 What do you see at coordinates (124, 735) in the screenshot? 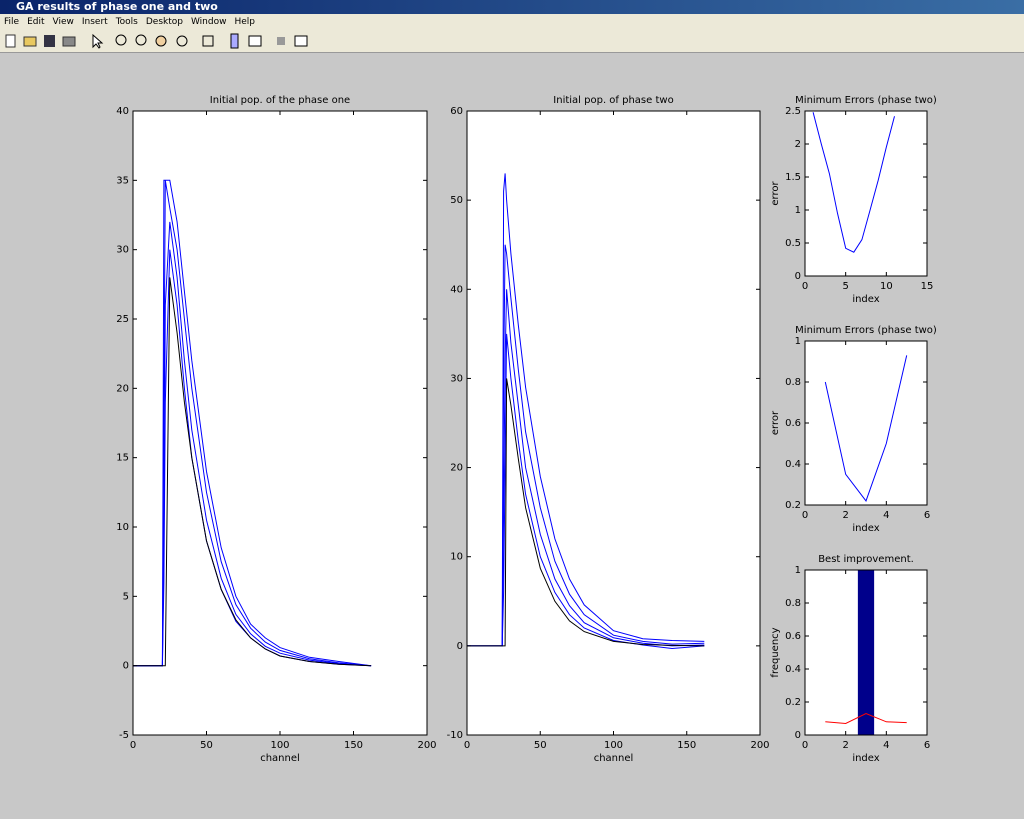
I see `y-tick-label: -5` at bounding box center [124, 735].